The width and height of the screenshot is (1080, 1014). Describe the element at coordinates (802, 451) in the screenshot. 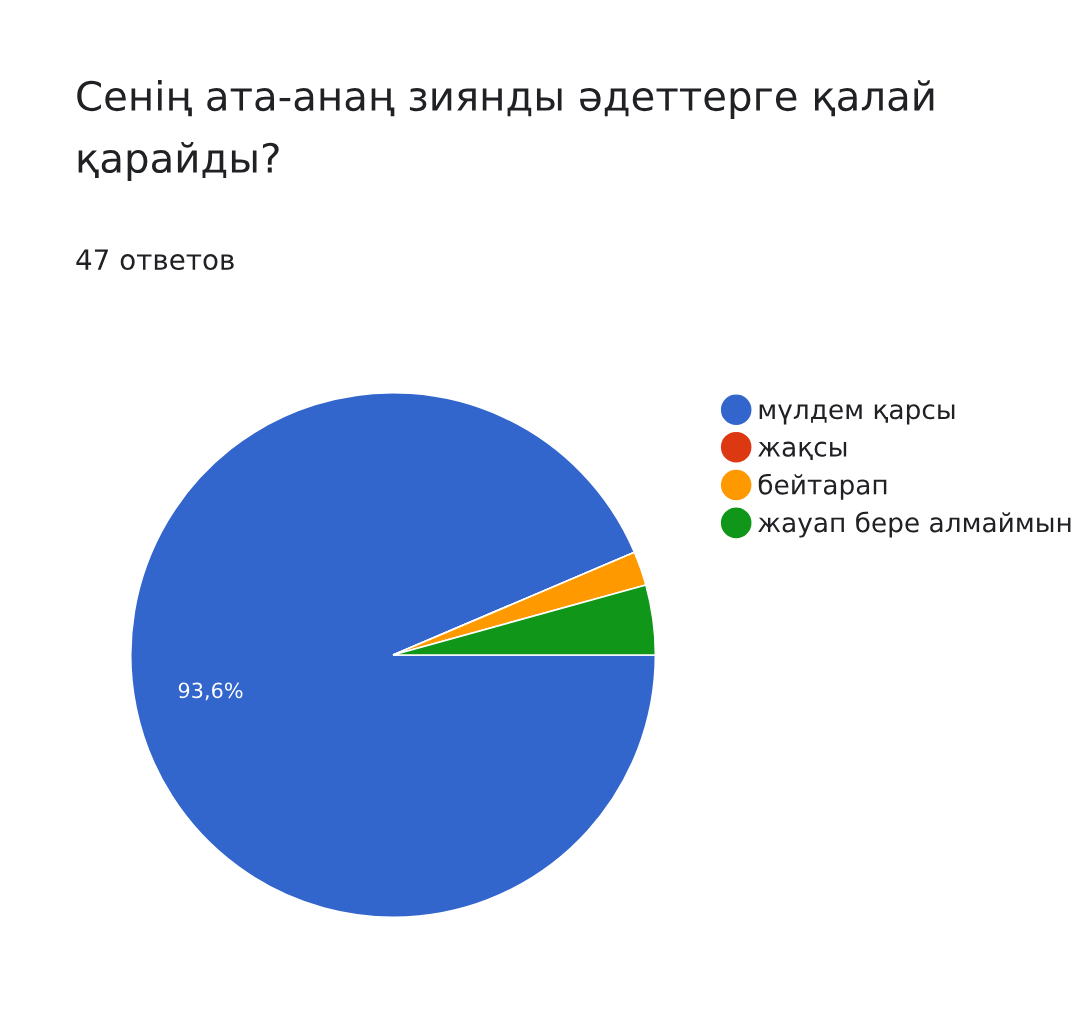

I see `legend-label: жақсы` at that location.